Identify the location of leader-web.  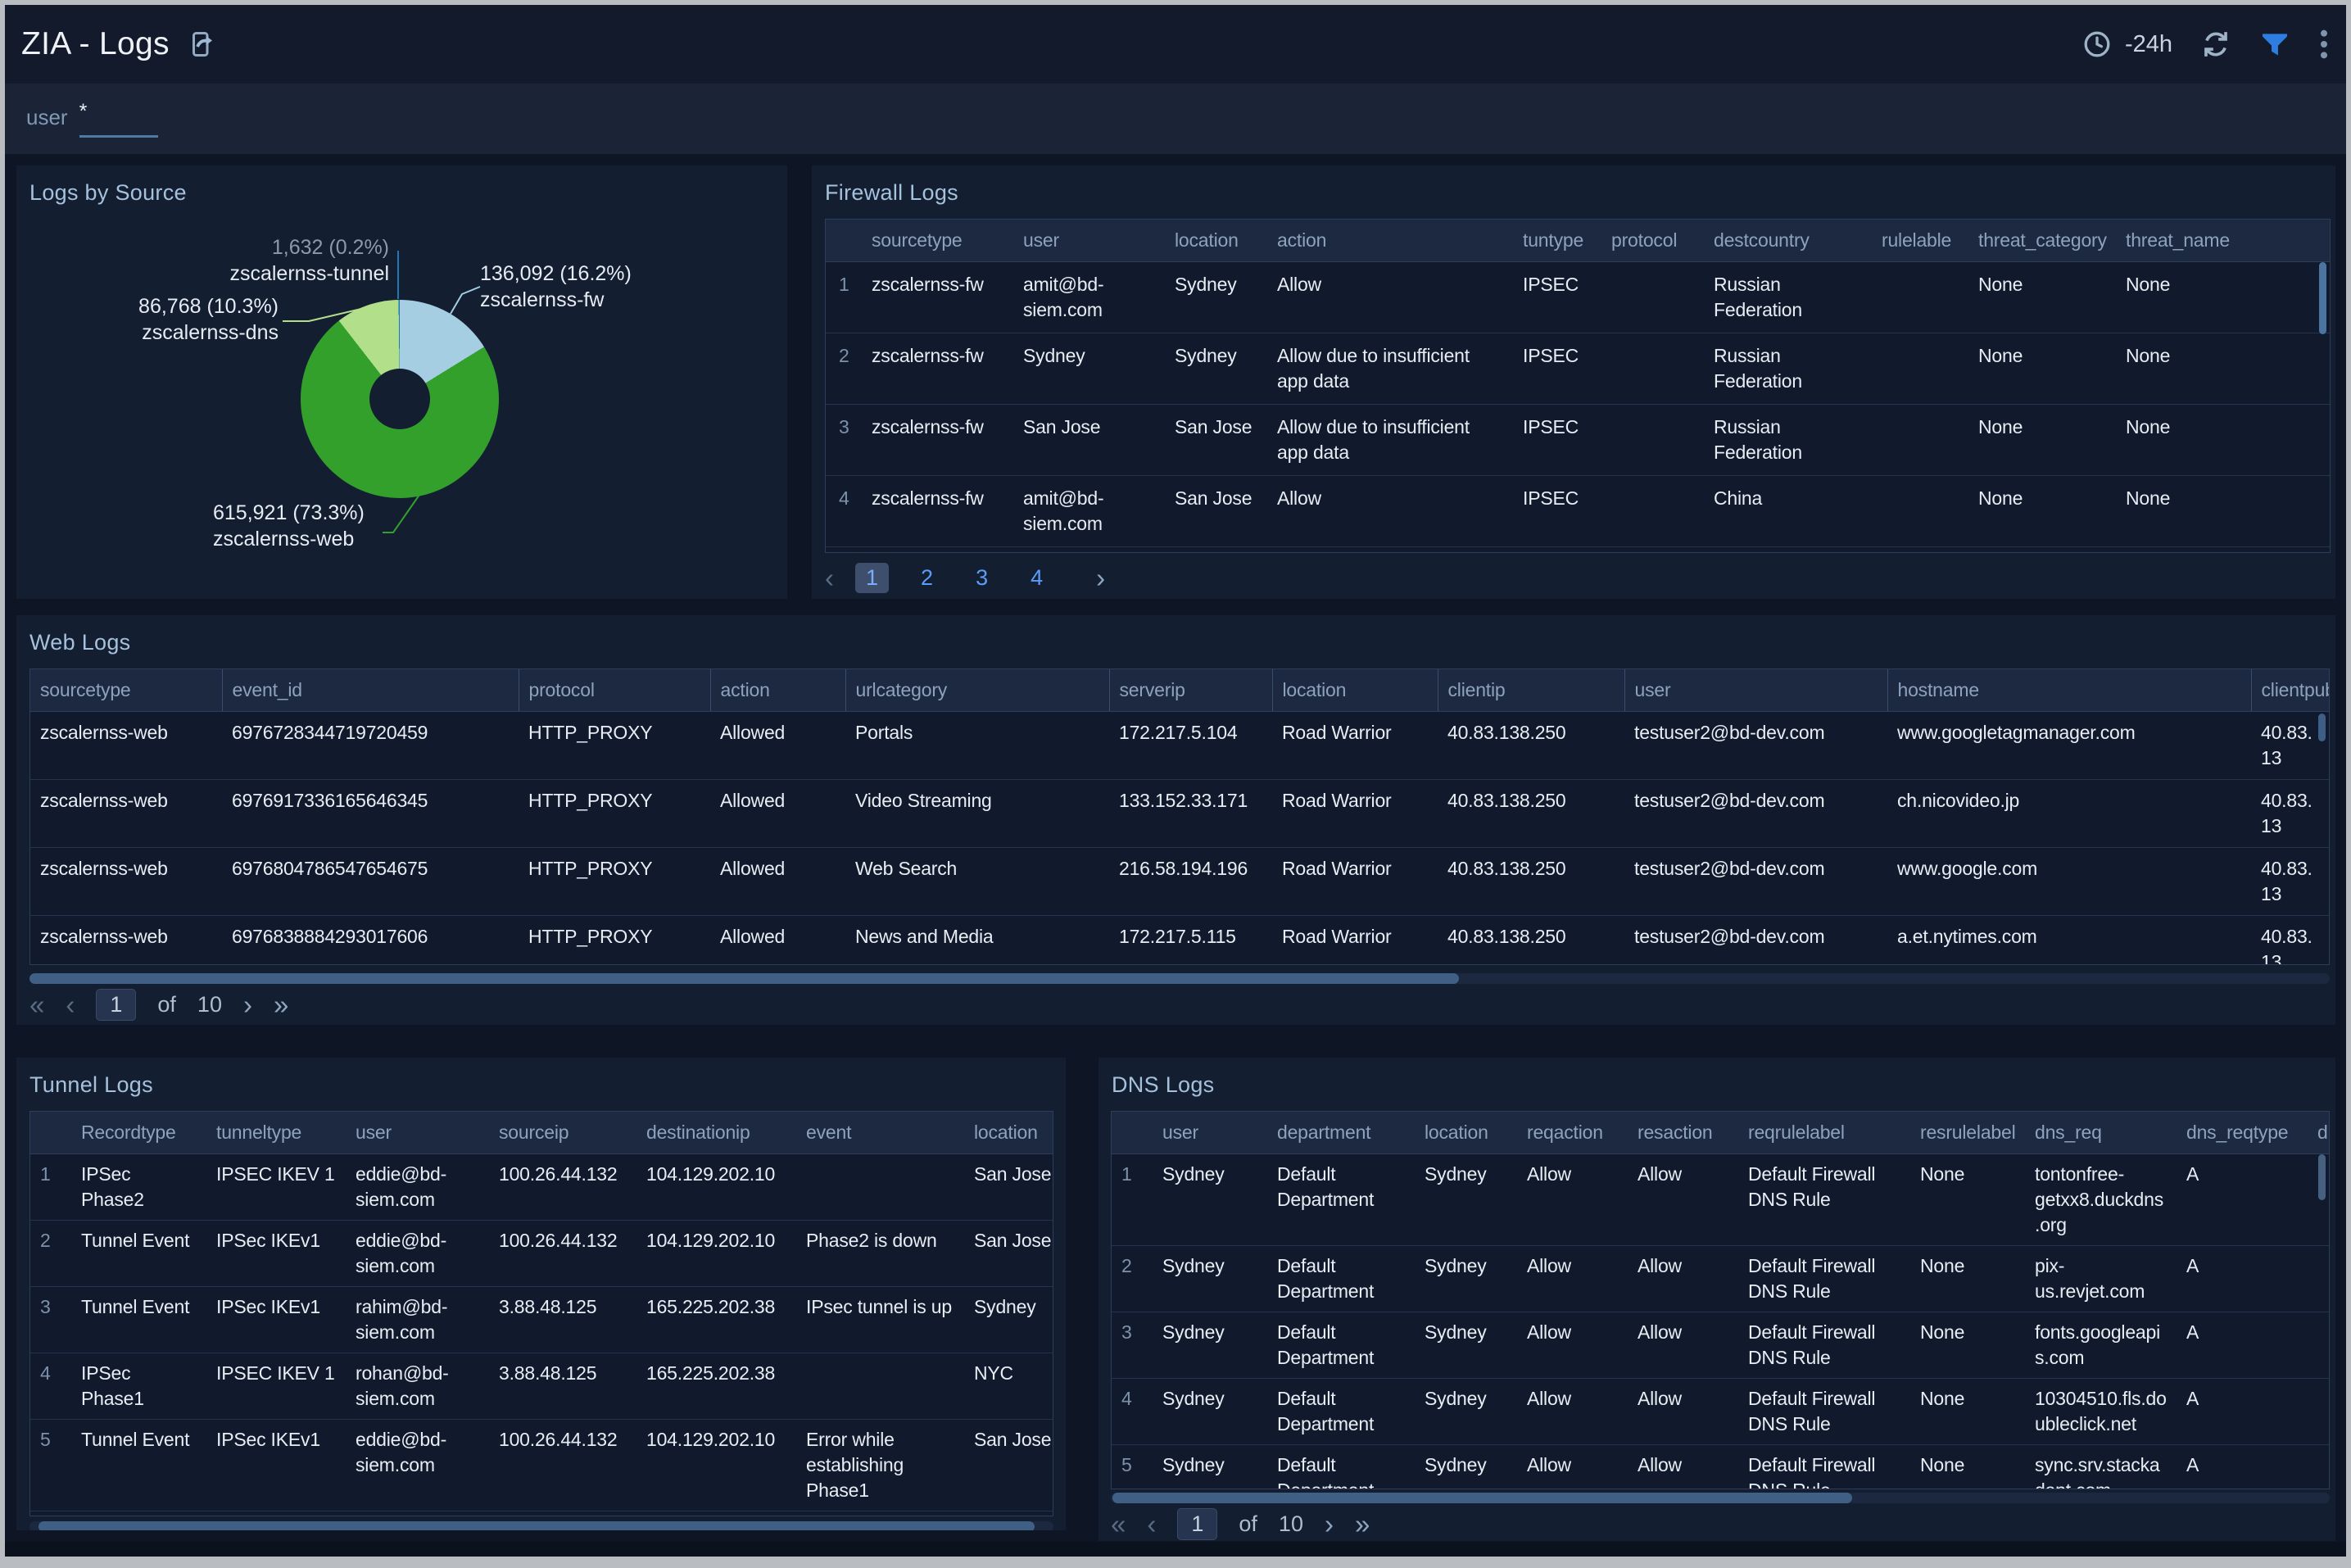
(401, 513).